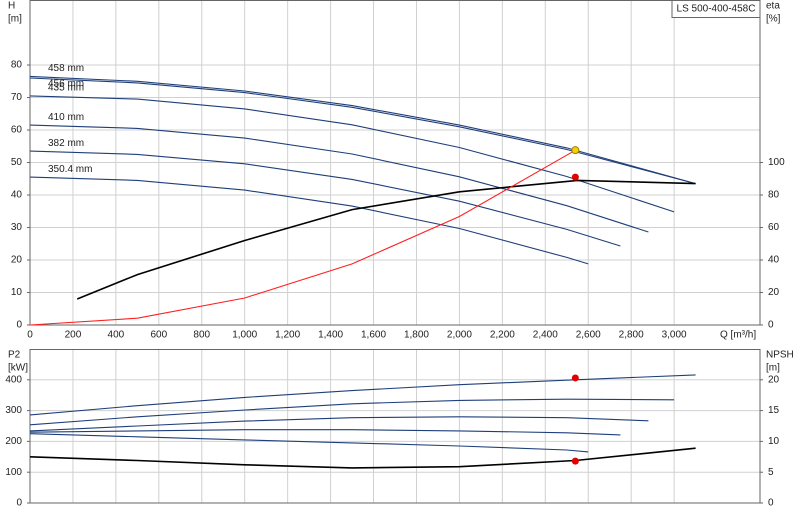  What do you see at coordinates (13, 472) in the screenshot?
I see `y-tick-label: 100` at bounding box center [13, 472].